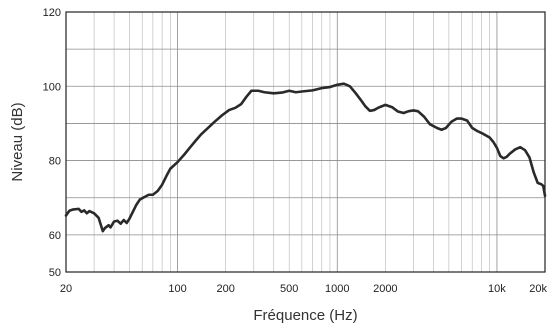  I want to click on y-axis-label: Niveau (dB), so click(17, 141).